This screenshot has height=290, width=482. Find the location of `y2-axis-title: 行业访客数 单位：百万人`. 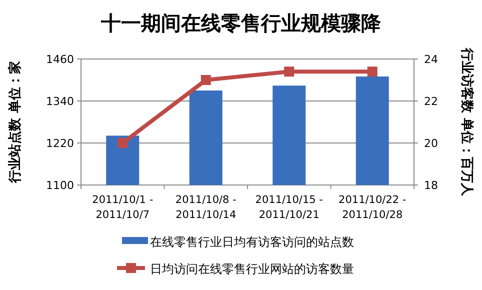

y2-axis-title: 行业访客数 单位：百万人 is located at coordinates (467, 122).